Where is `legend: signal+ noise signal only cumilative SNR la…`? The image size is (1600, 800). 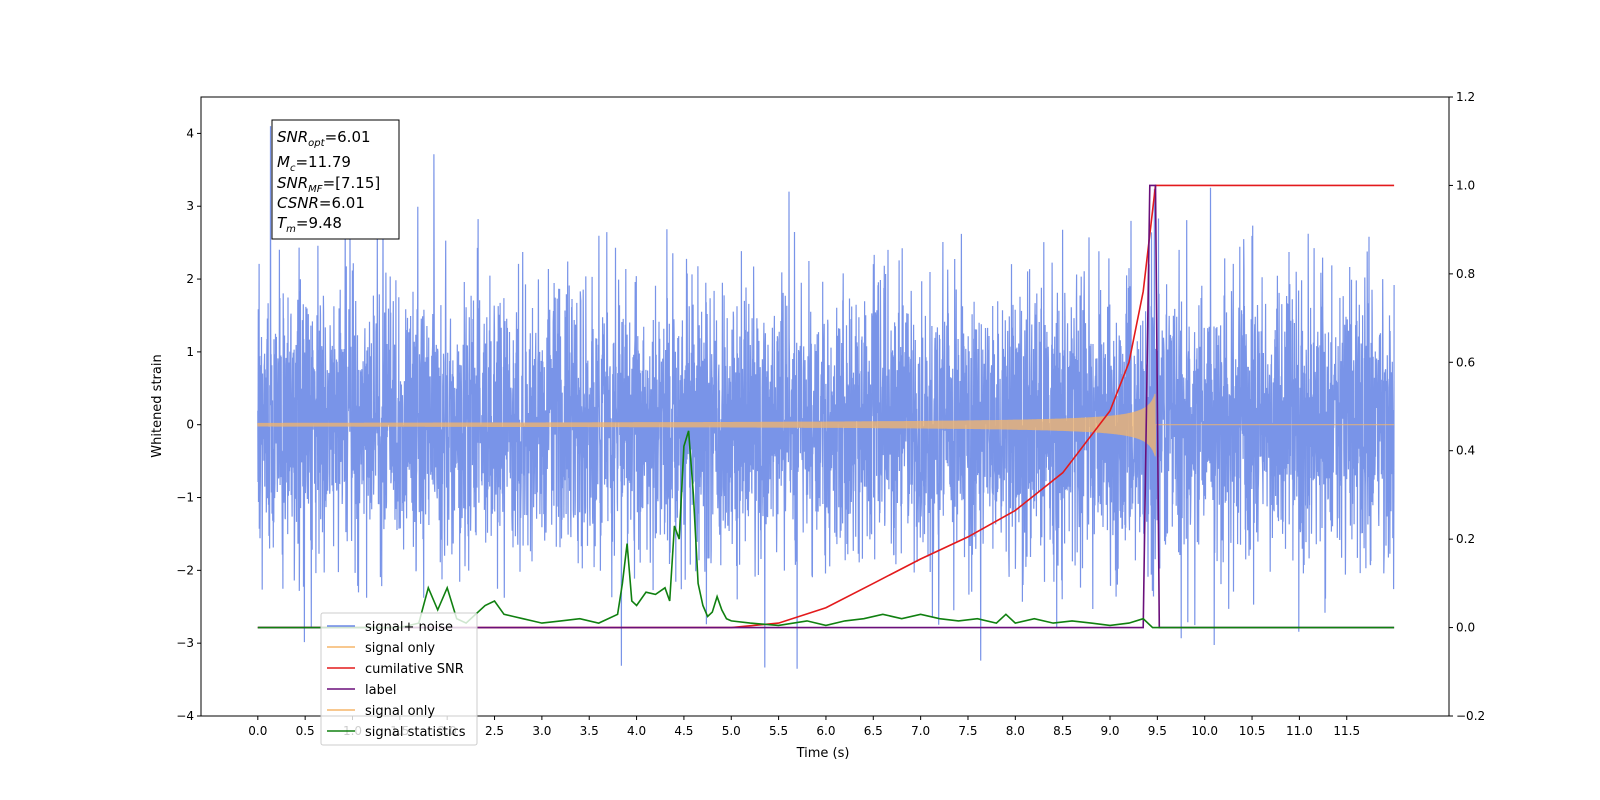 legend: signal+ noise signal only cumilative SNR la… is located at coordinates (399, 679).